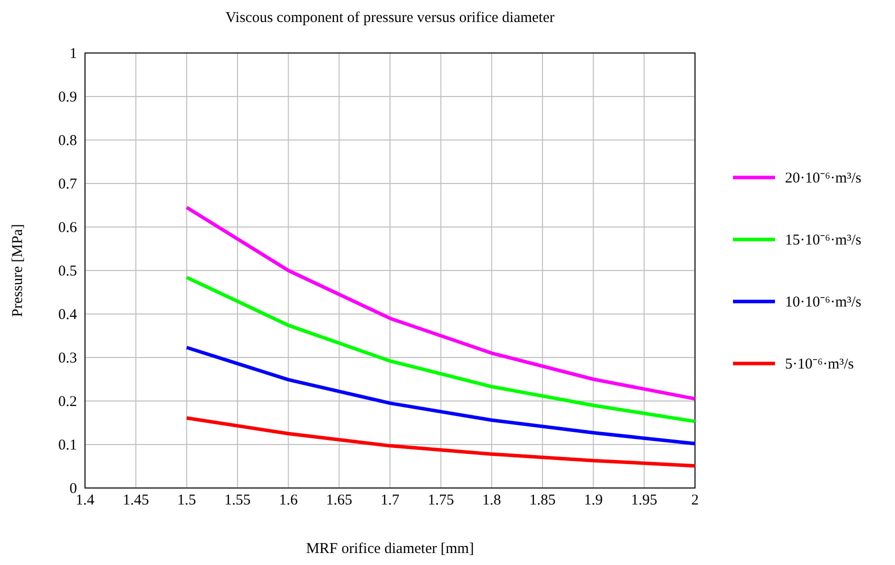 The width and height of the screenshot is (895, 565). What do you see at coordinates (441, 500) in the screenshot?
I see `x-tick-label: 1.75` at bounding box center [441, 500].